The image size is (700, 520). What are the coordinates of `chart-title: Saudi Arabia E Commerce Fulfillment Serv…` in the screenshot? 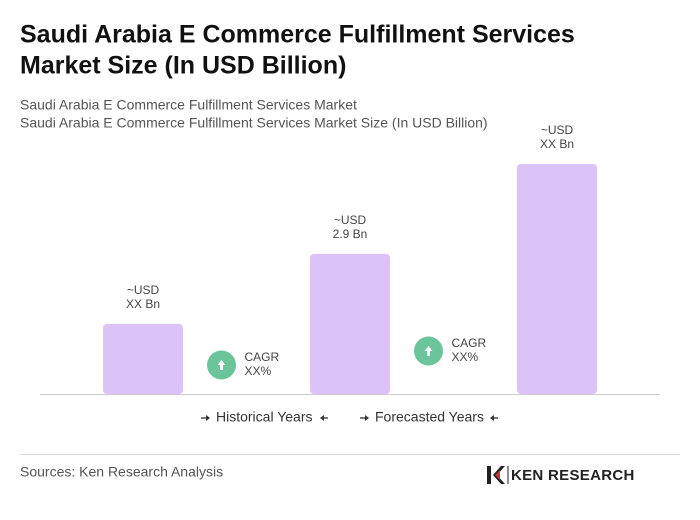 It's located at (297, 35).